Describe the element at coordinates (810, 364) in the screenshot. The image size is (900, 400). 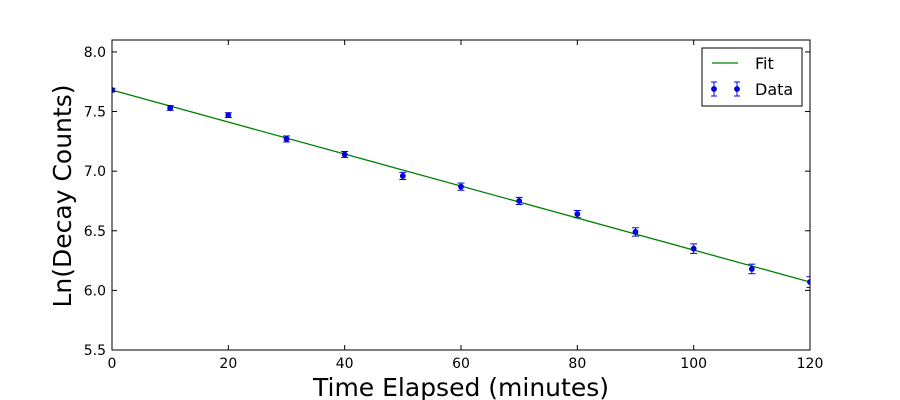
I see `x-tick-label: 120` at that location.